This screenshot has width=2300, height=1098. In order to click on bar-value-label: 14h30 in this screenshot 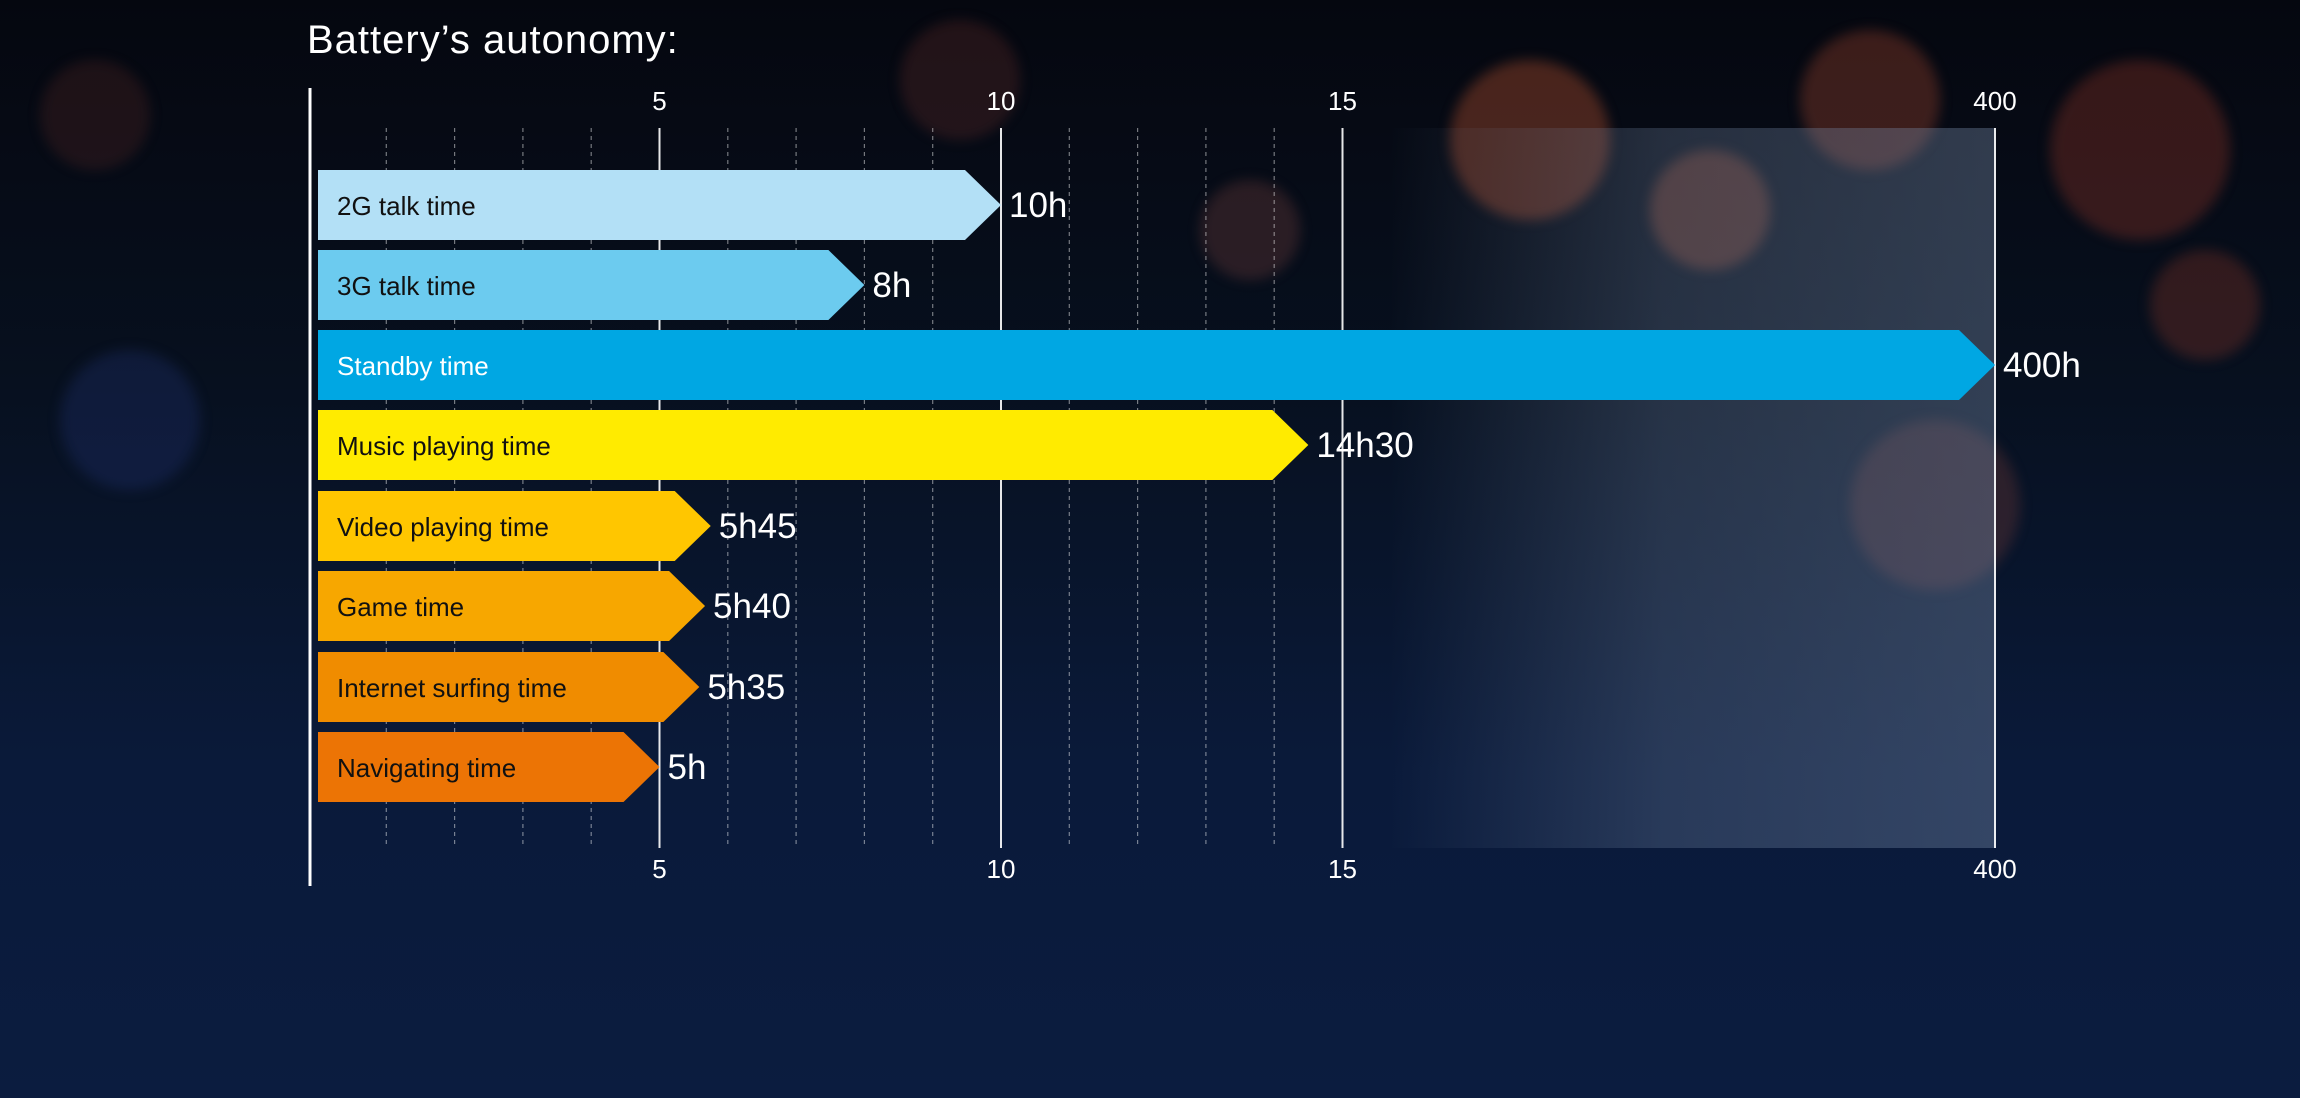, I will do `click(1364, 445)`.